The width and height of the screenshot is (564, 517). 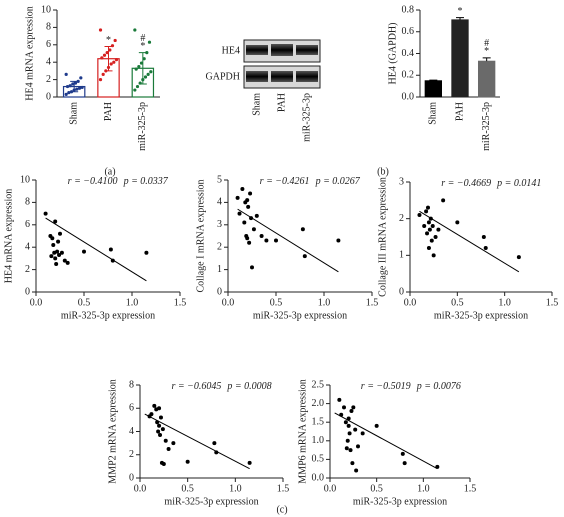 What do you see at coordinates (306, 117) in the screenshot?
I see `blot-lane-label: miR-325-3p` at bounding box center [306, 117].